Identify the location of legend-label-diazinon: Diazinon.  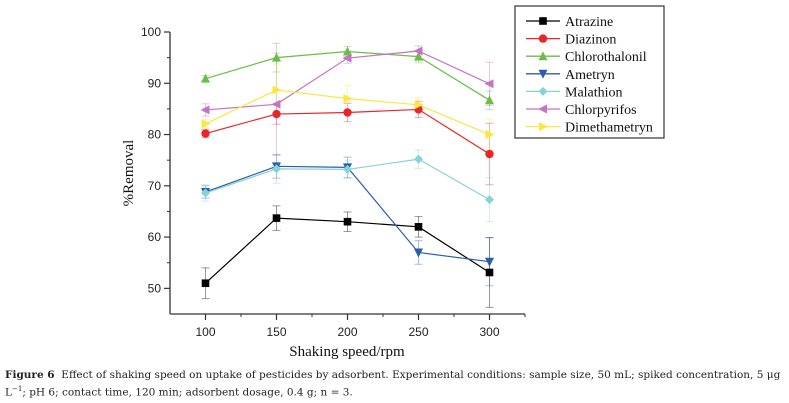
(590, 40).